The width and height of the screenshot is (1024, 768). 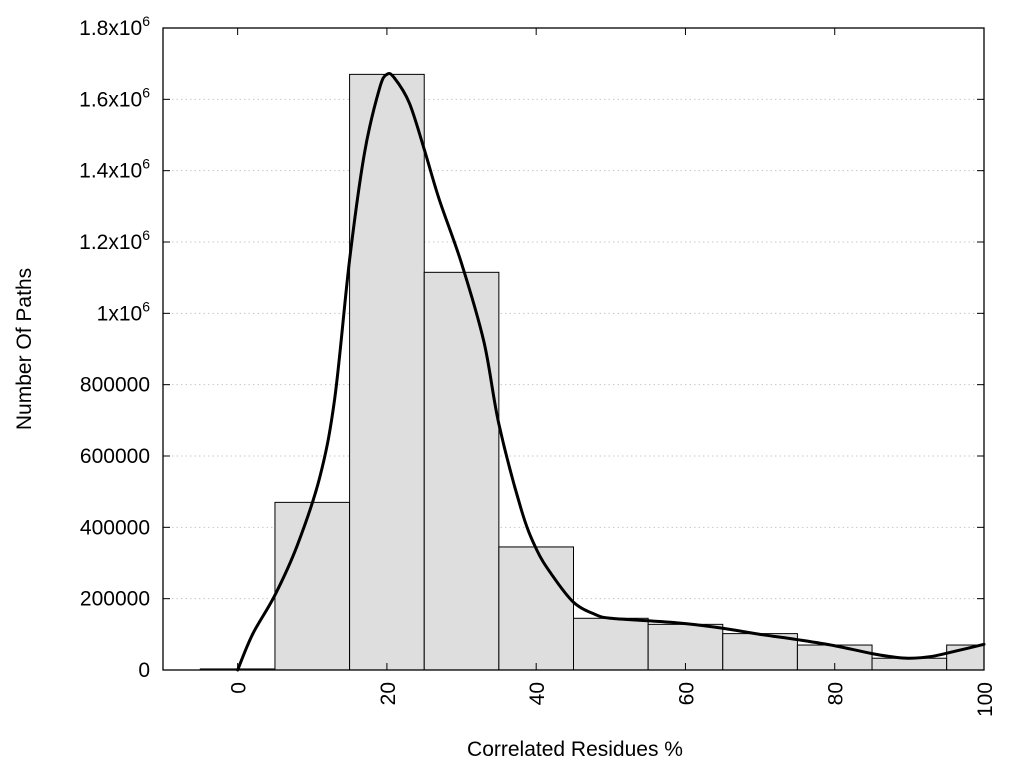 What do you see at coordinates (239, 688) in the screenshot?
I see `x-tick-label-0: 0` at bounding box center [239, 688].